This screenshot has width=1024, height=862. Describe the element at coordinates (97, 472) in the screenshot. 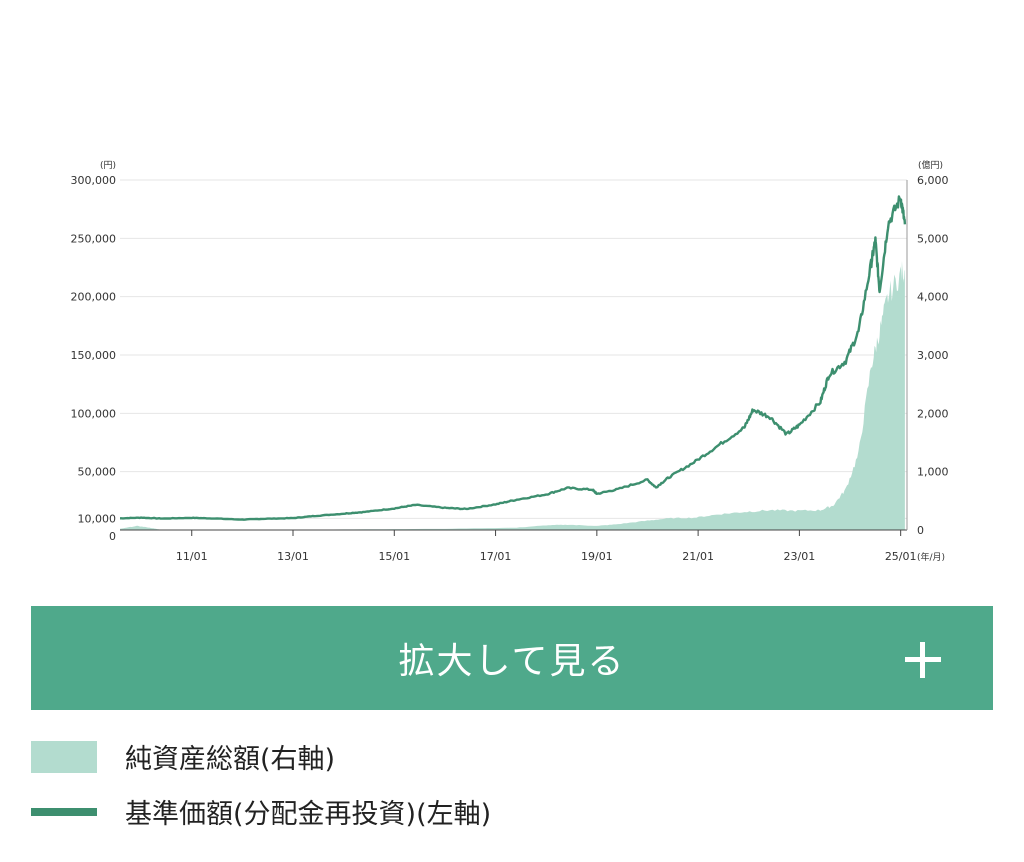

I see `left-tick-label-2: 50,000` at that location.